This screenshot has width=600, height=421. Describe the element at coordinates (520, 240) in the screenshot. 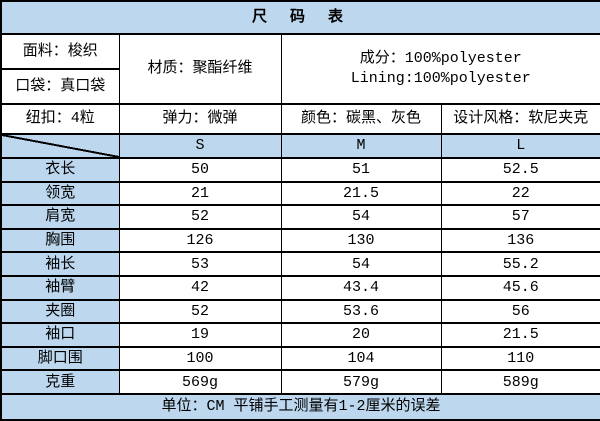

I see `cell-value: 136` at that location.